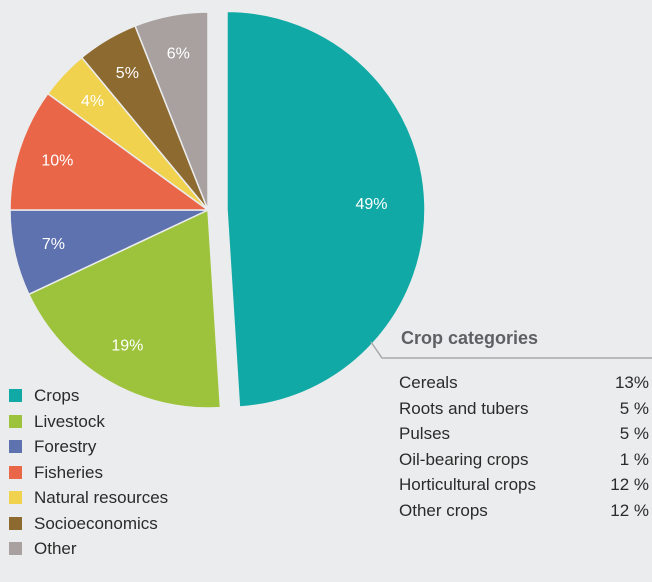  What do you see at coordinates (68, 472) in the screenshot?
I see `legend-label: Fisheries` at bounding box center [68, 472].